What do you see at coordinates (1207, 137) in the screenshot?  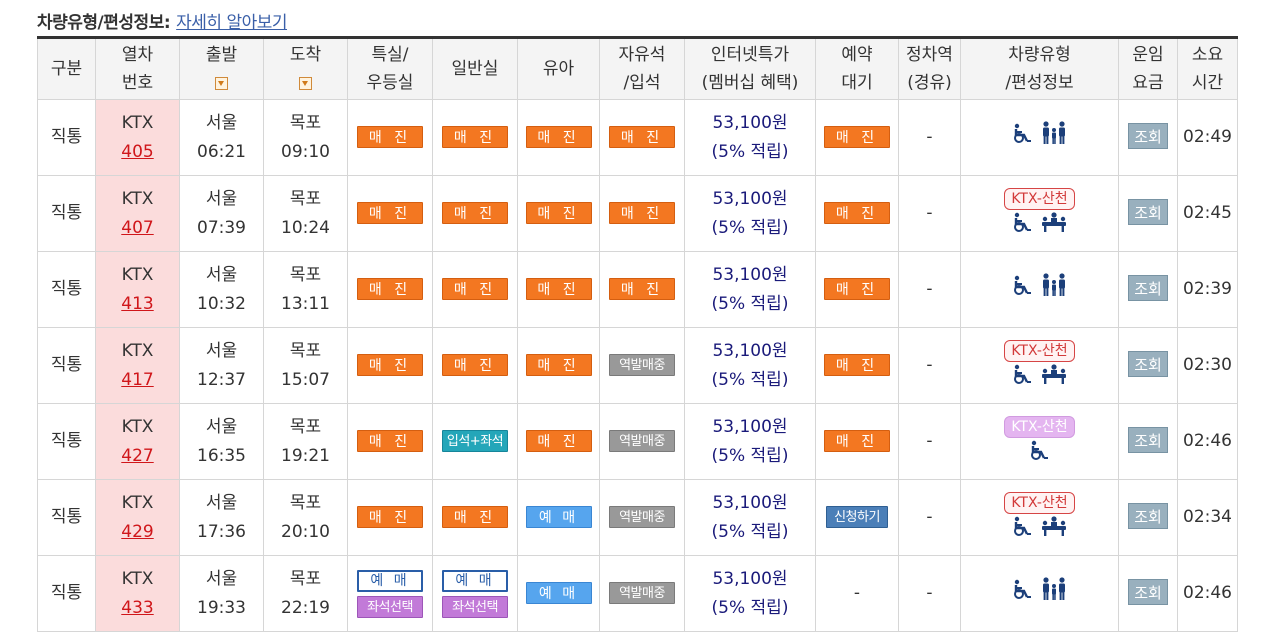 I see `duration-cell: 02:49` at bounding box center [1207, 137].